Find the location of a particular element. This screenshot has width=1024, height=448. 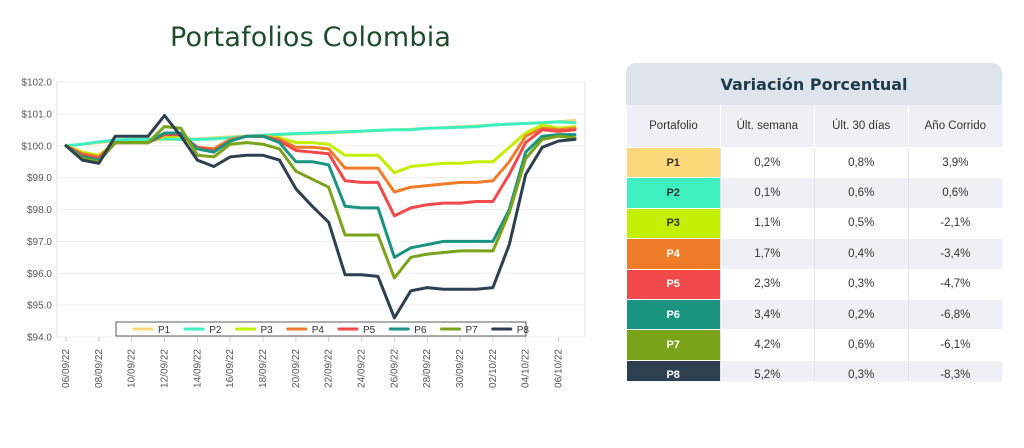

x-tick-label: 10/09/22 is located at coordinates (132, 368).